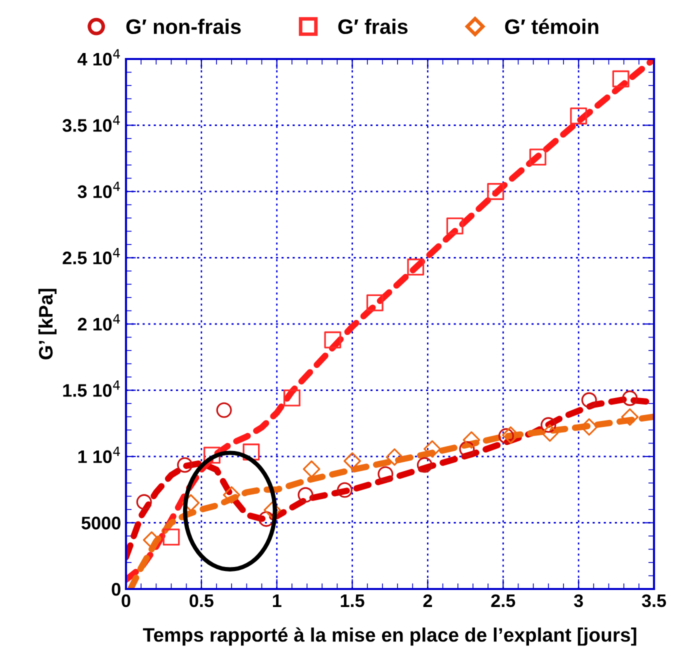  I want to click on x-tick-label: 3, so click(578, 601).